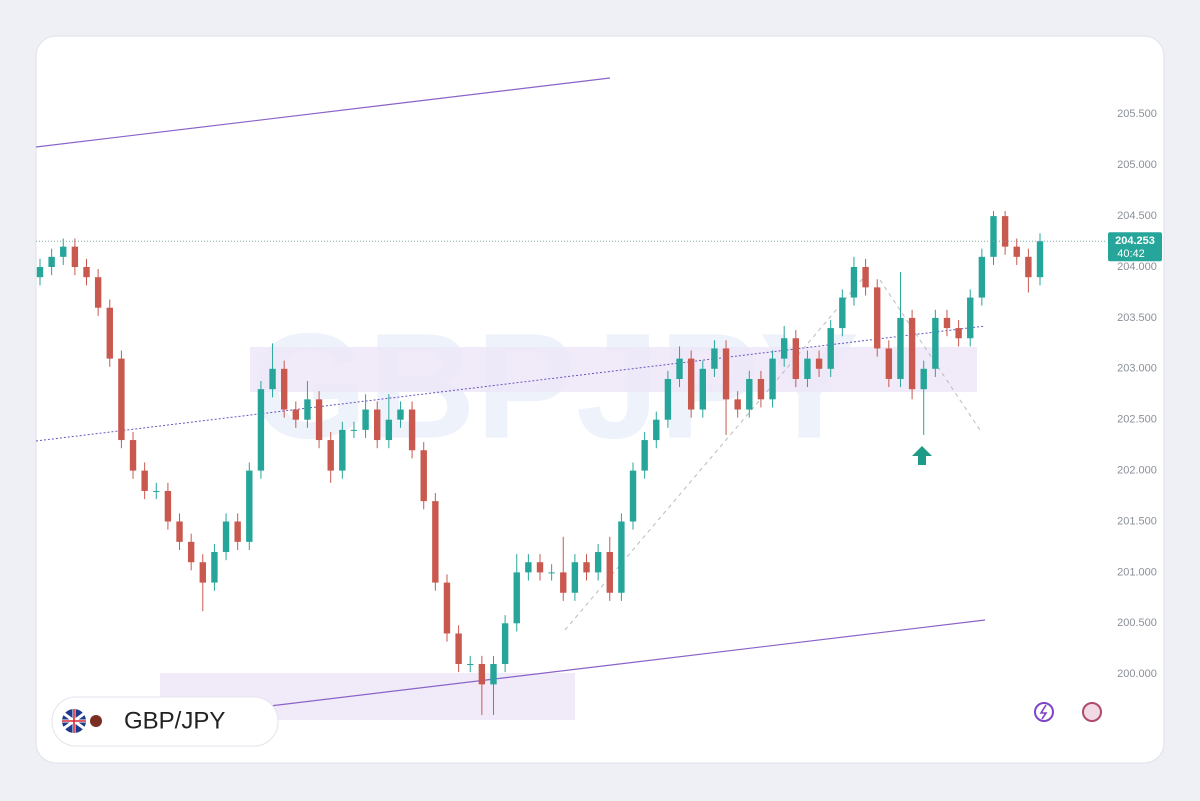 The height and width of the screenshot is (801, 1200). Describe the element at coordinates (1137, 471) in the screenshot. I see `y-tick-label: 202.000` at that location.